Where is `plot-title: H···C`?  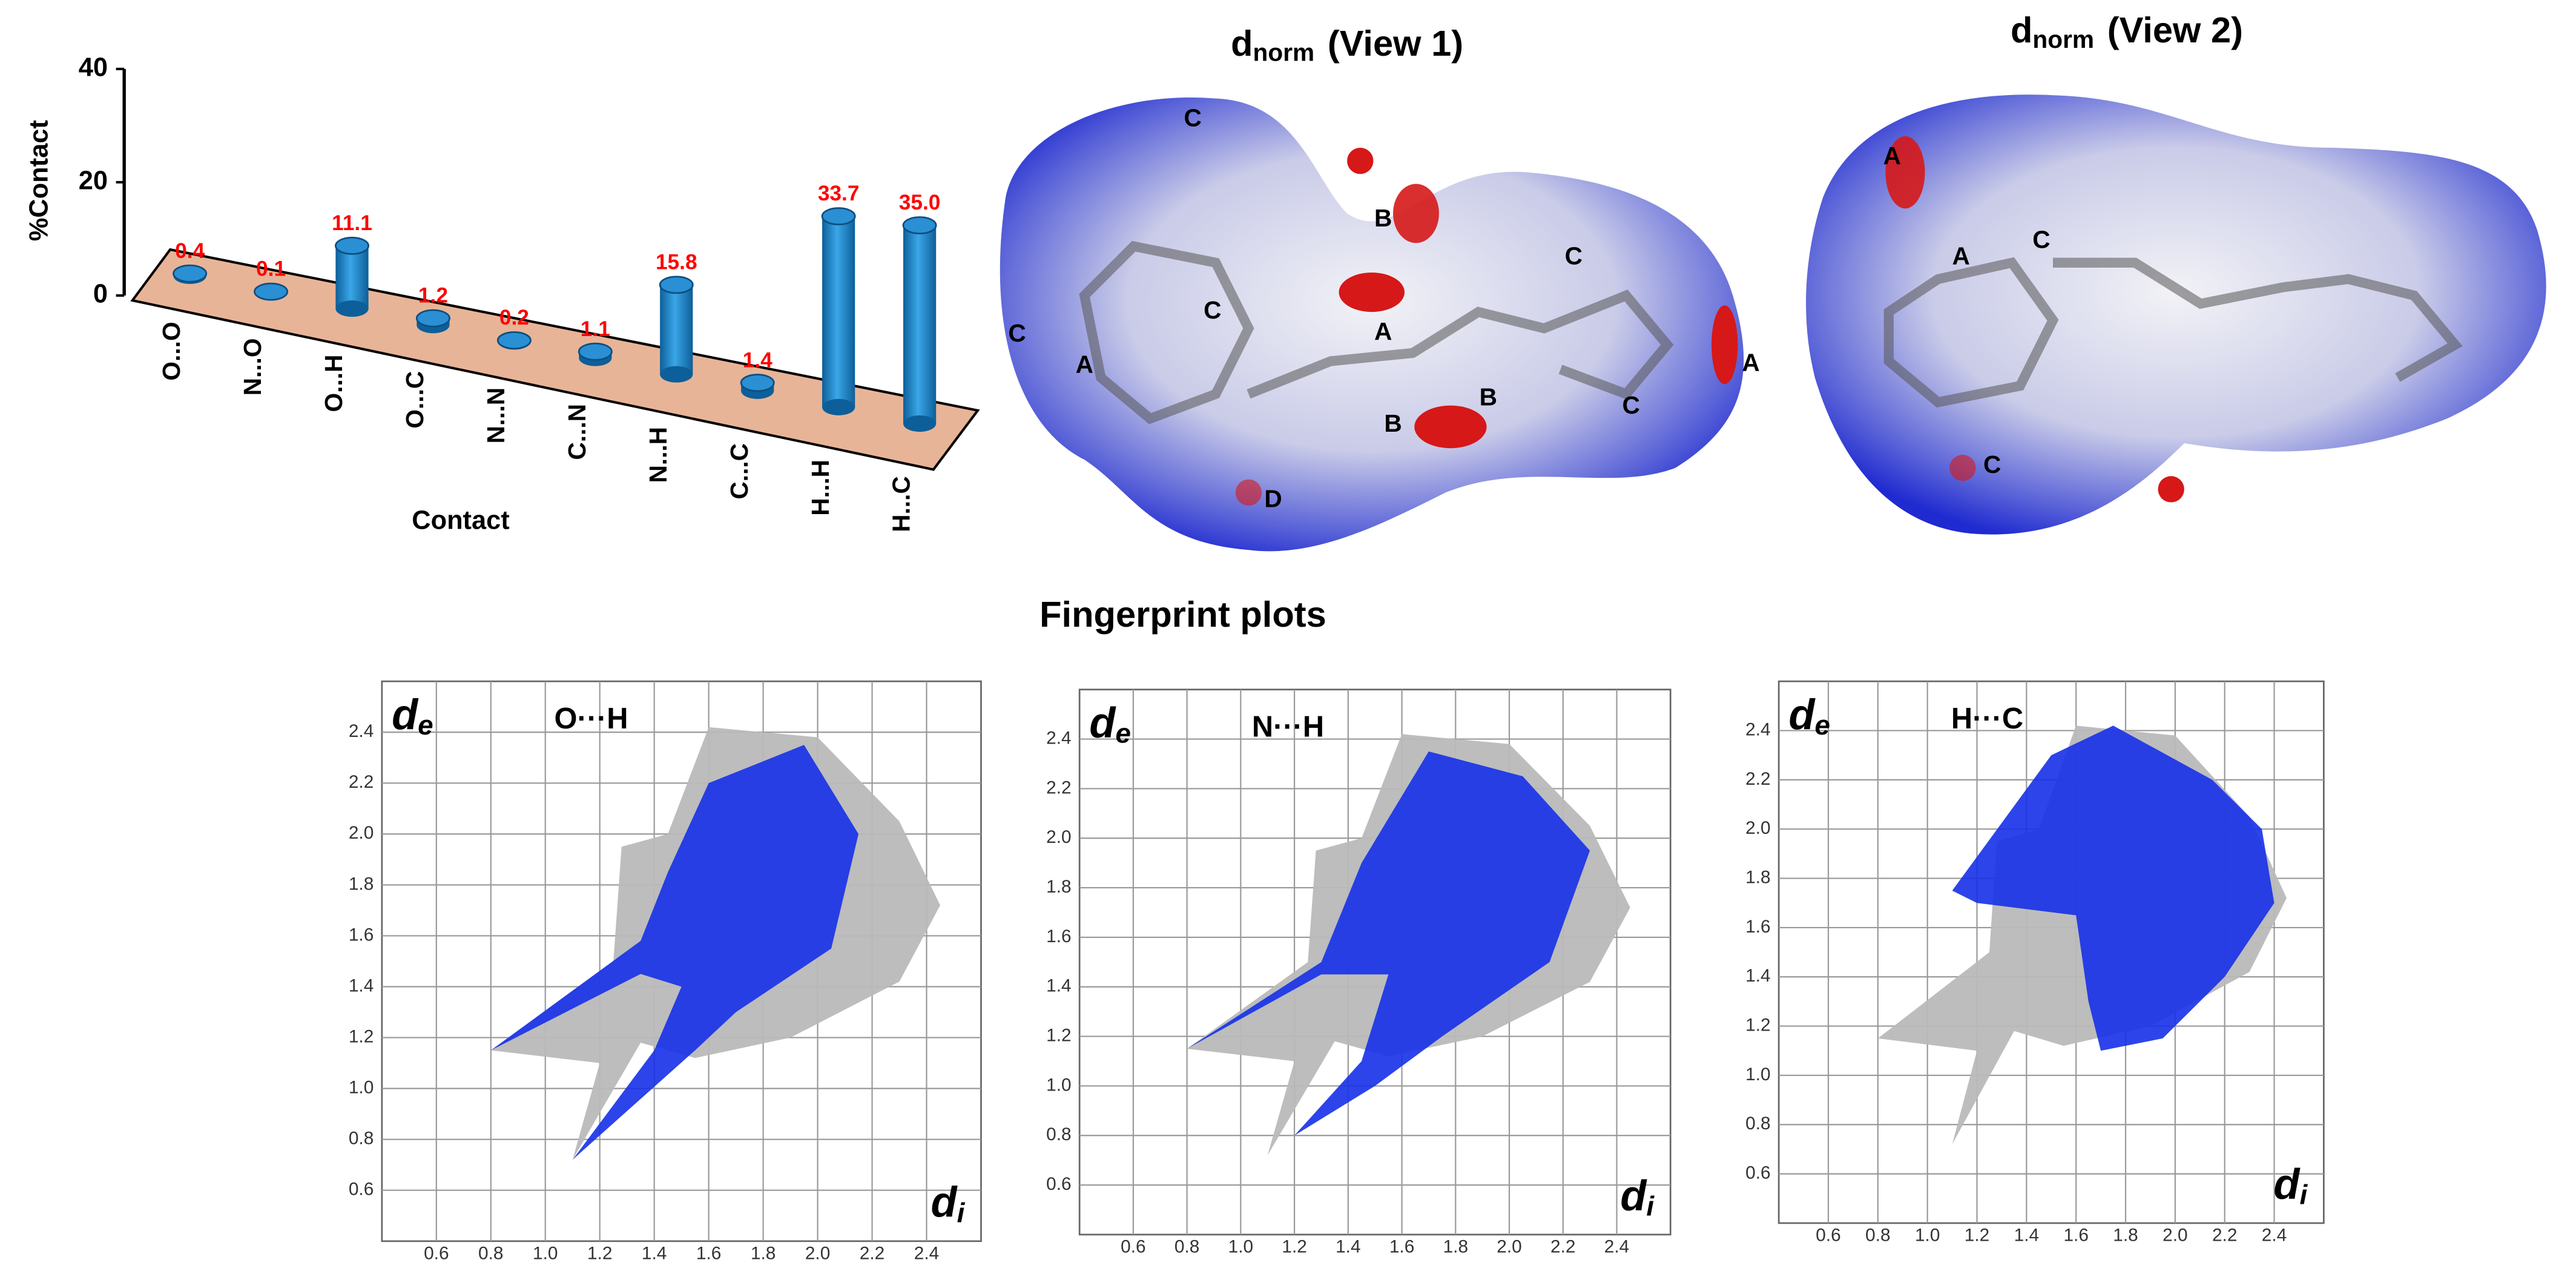 plot-title: H···C is located at coordinates (1987, 718).